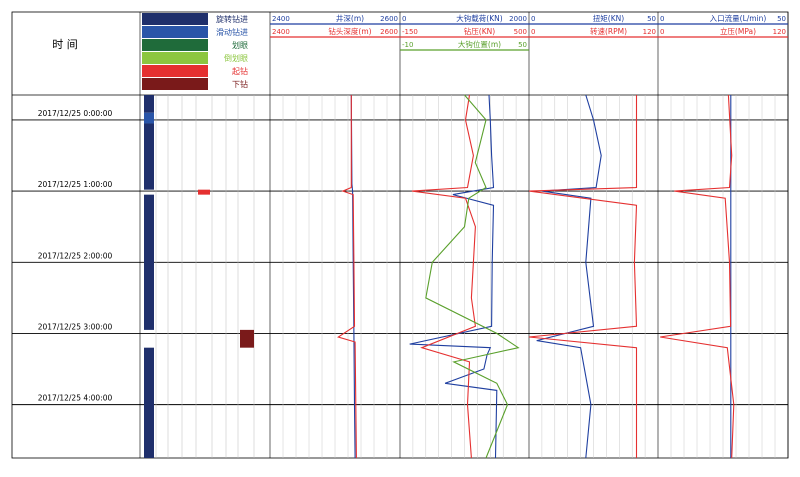  What do you see at coordinates (232, 19) in the screenshot?
I see `legend-label: 旋转钻进` at bounding box center [232, 19].